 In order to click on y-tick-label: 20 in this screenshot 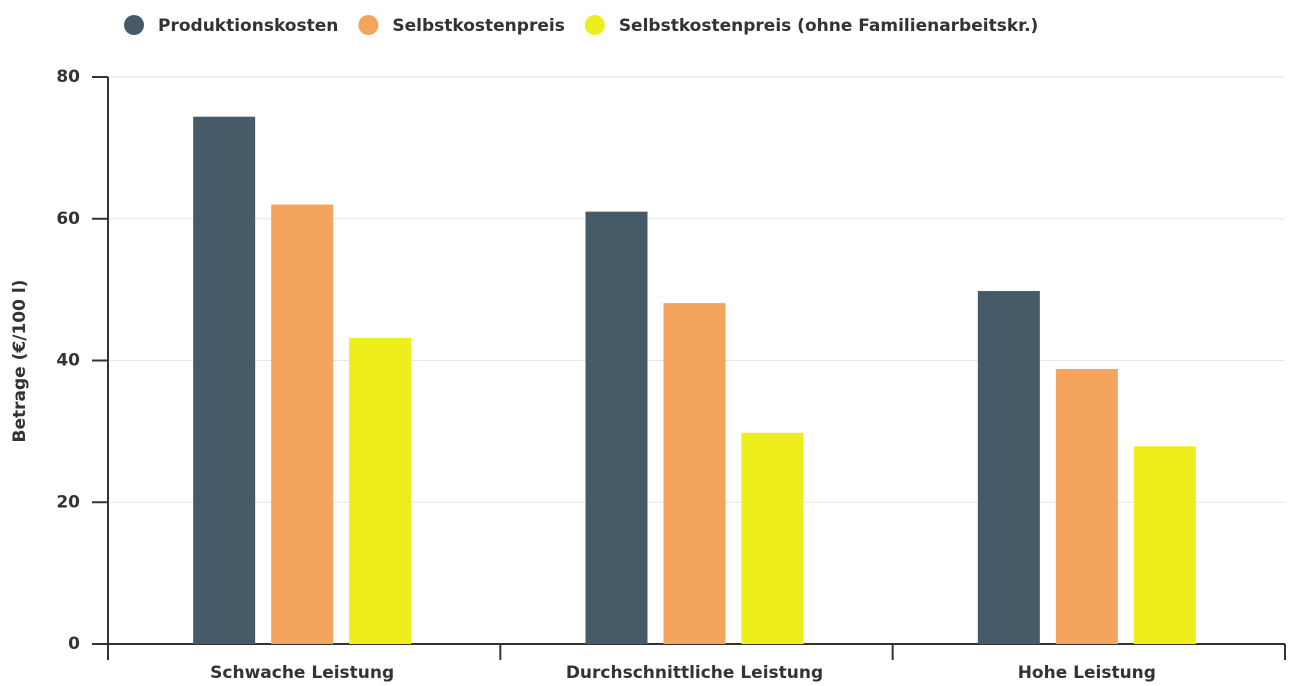, I will do `click(68, 502)`.